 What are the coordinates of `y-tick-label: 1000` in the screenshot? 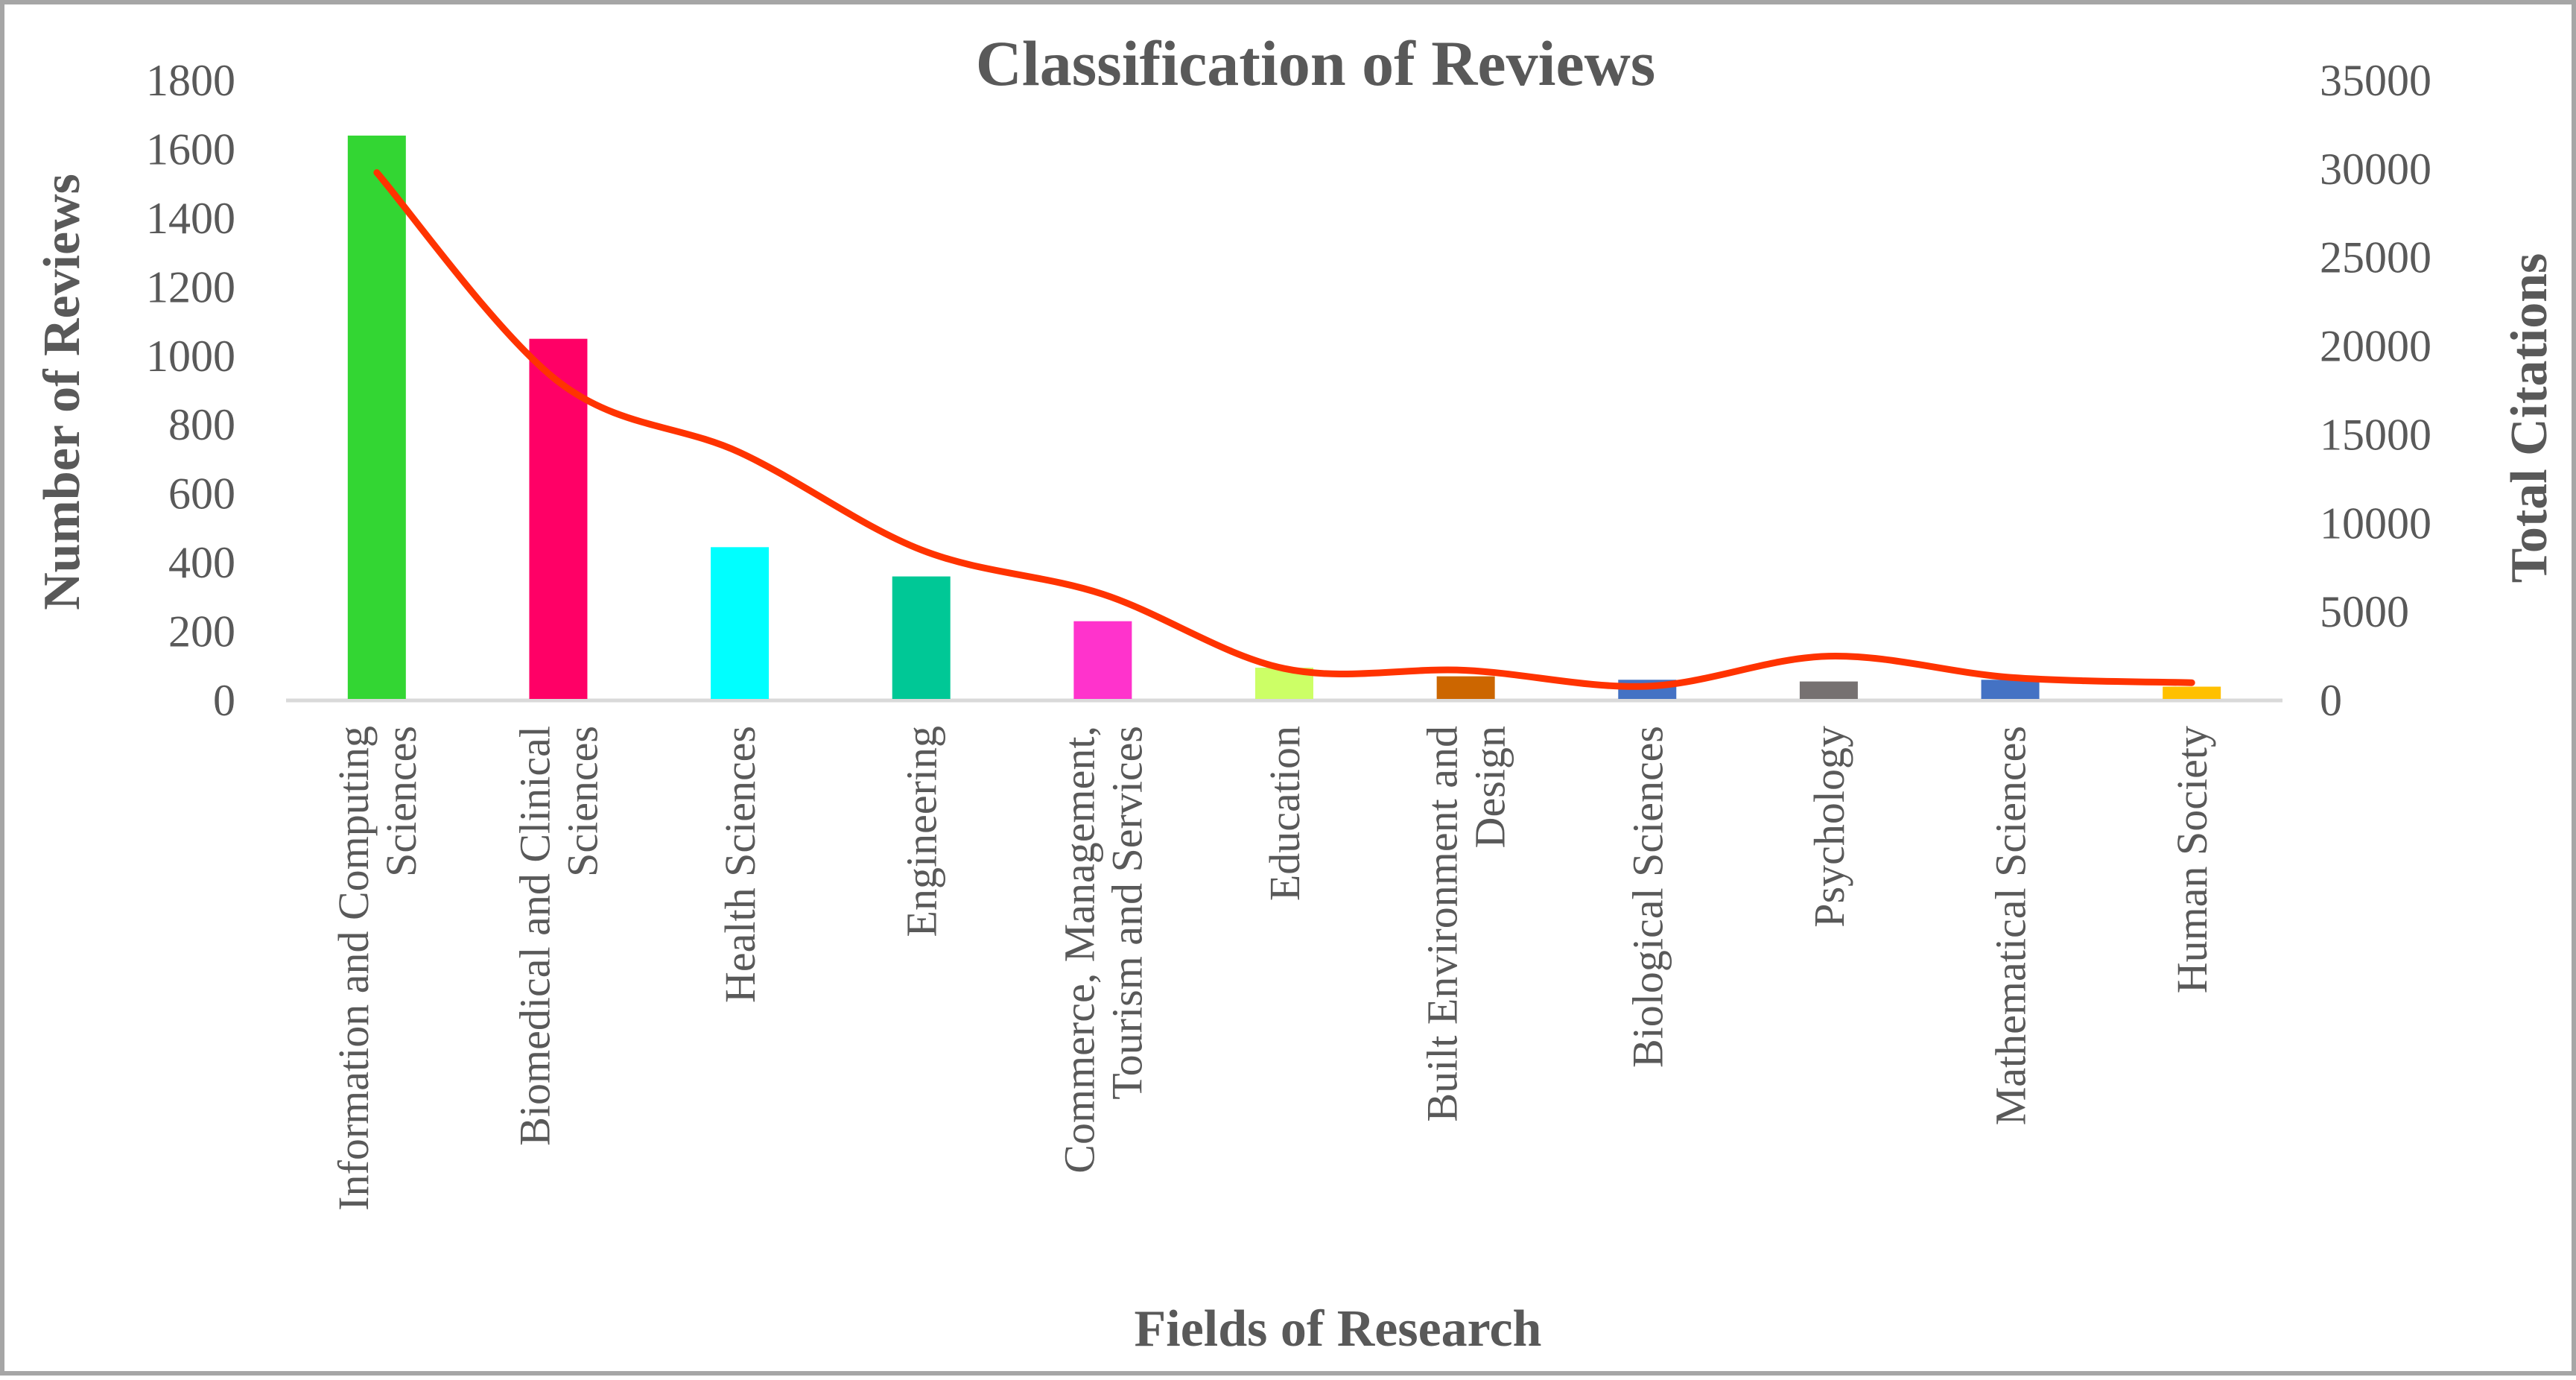 It's located at (190, 357).